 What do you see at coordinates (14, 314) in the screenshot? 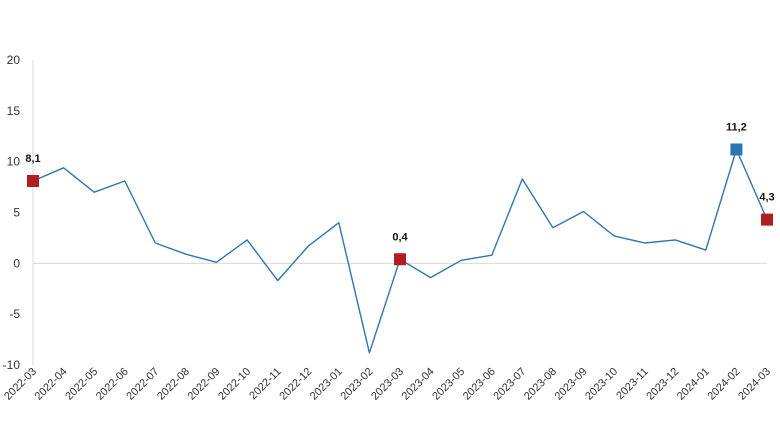
I see `y-tick-label: -5` at bounding box center [14, 314].